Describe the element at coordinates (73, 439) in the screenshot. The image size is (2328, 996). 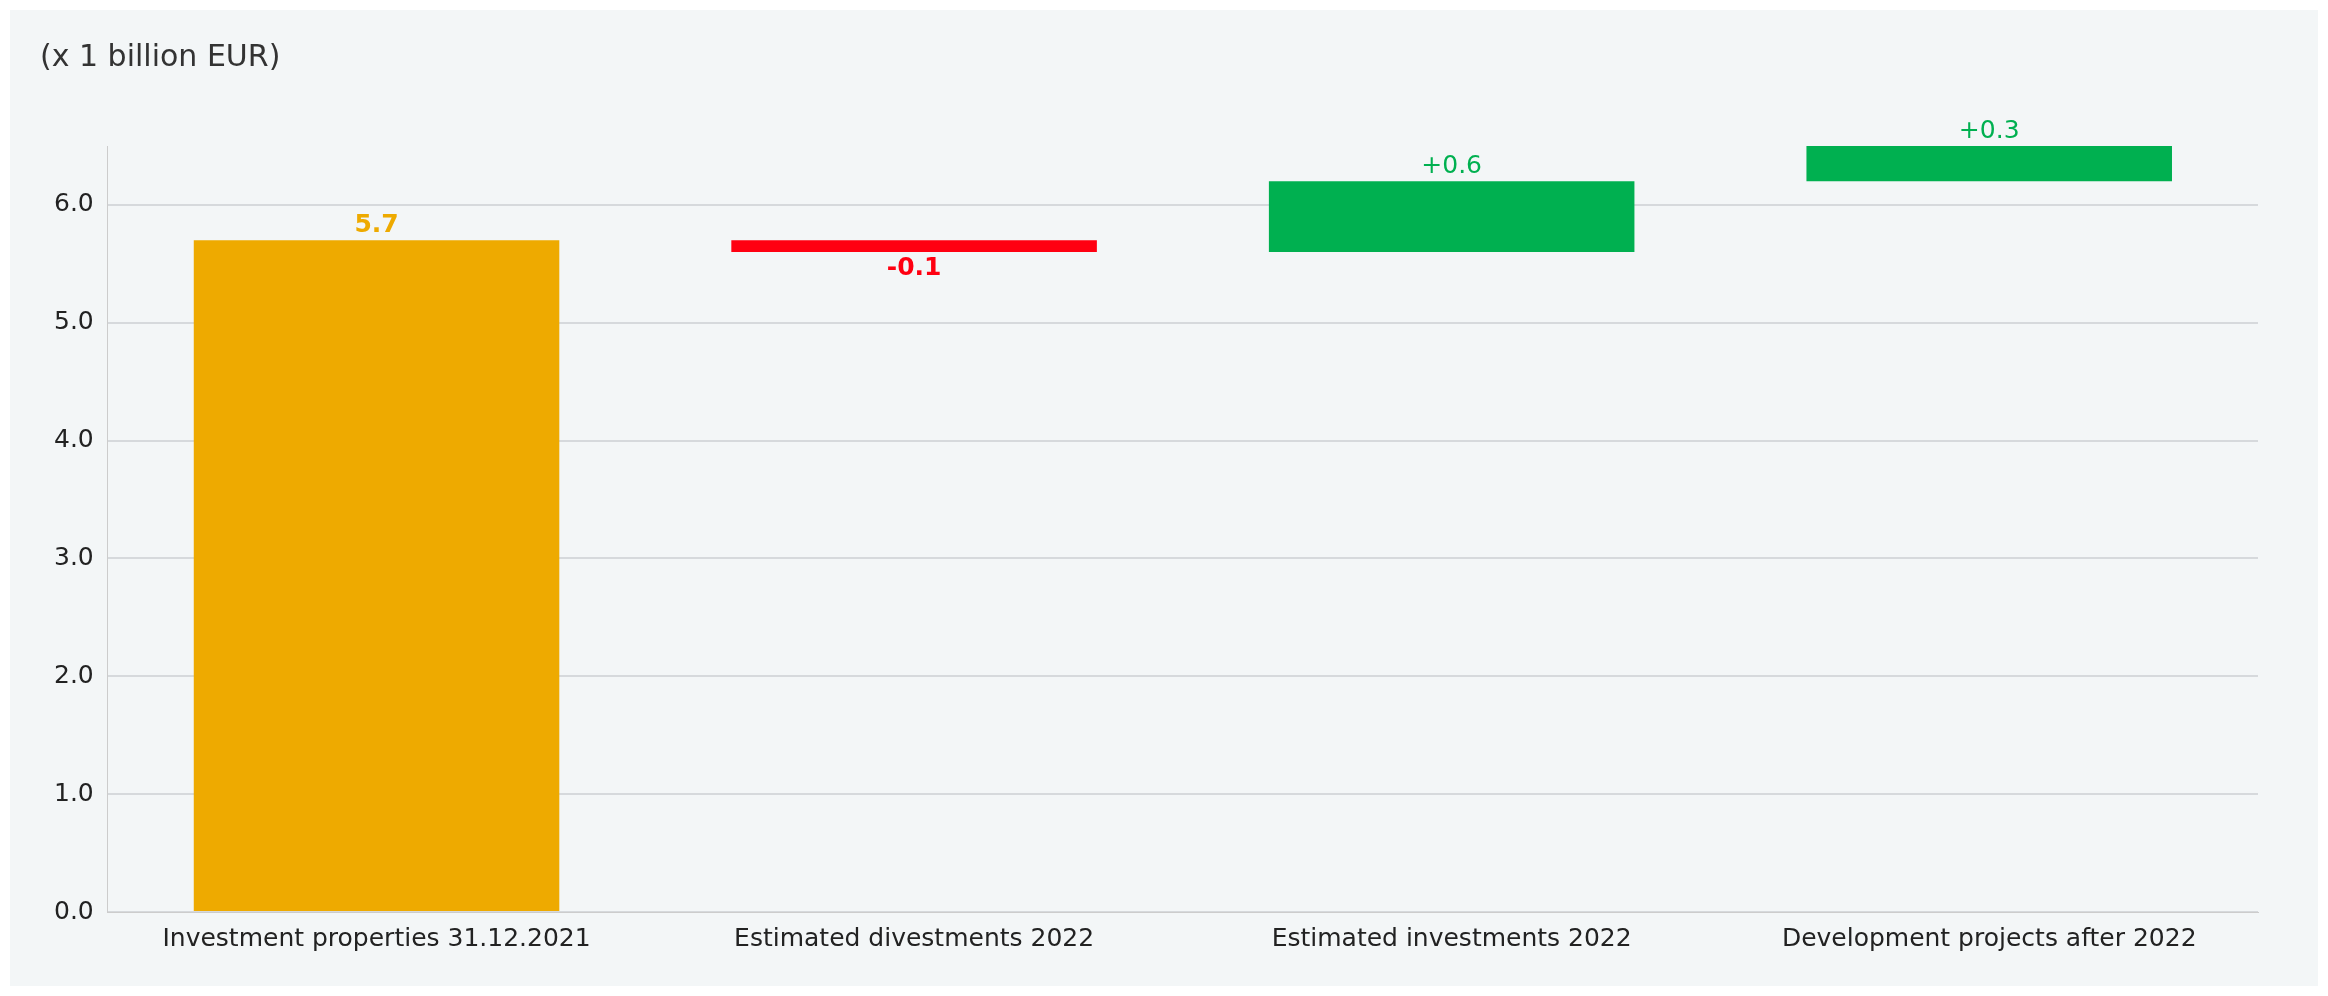
I see `y-tick-label: 4.0` at that location.